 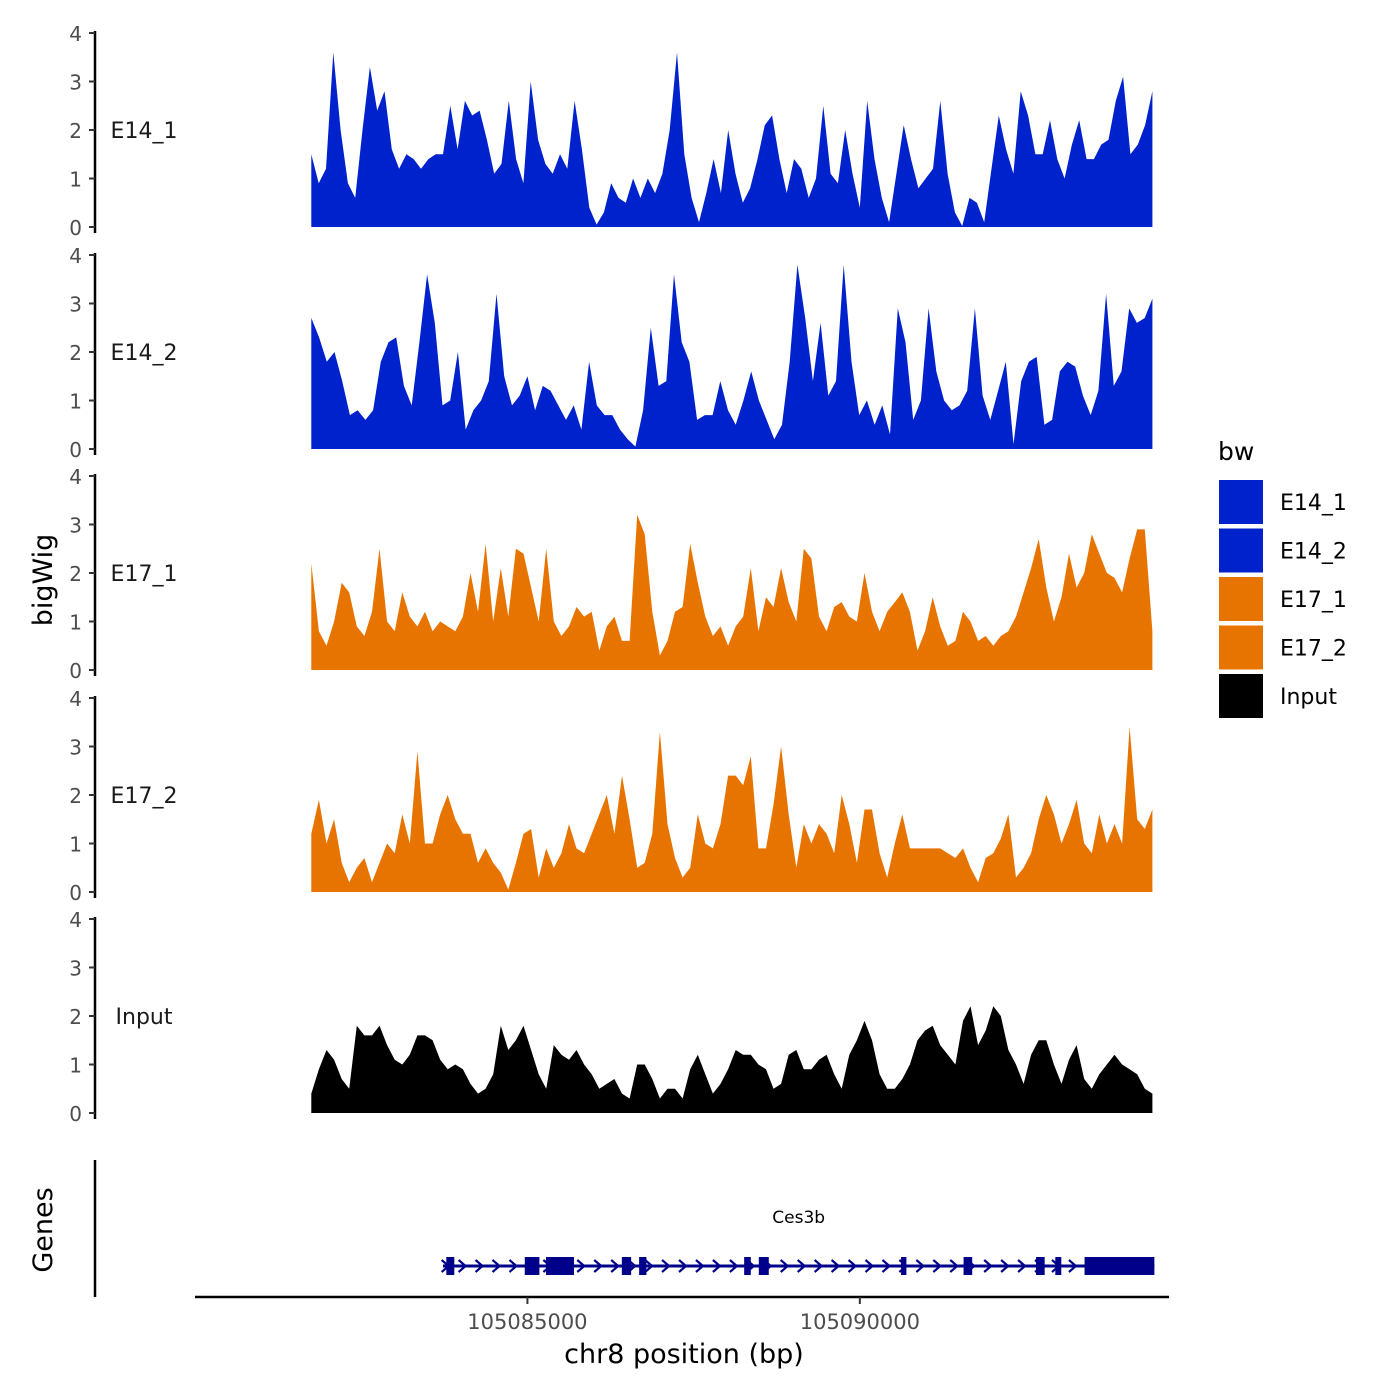 What do you see at coordinates (75, 623) in the screenshot?
I see `y-tick-label-e17-1-1: 1` at bounding box center [75, 623].